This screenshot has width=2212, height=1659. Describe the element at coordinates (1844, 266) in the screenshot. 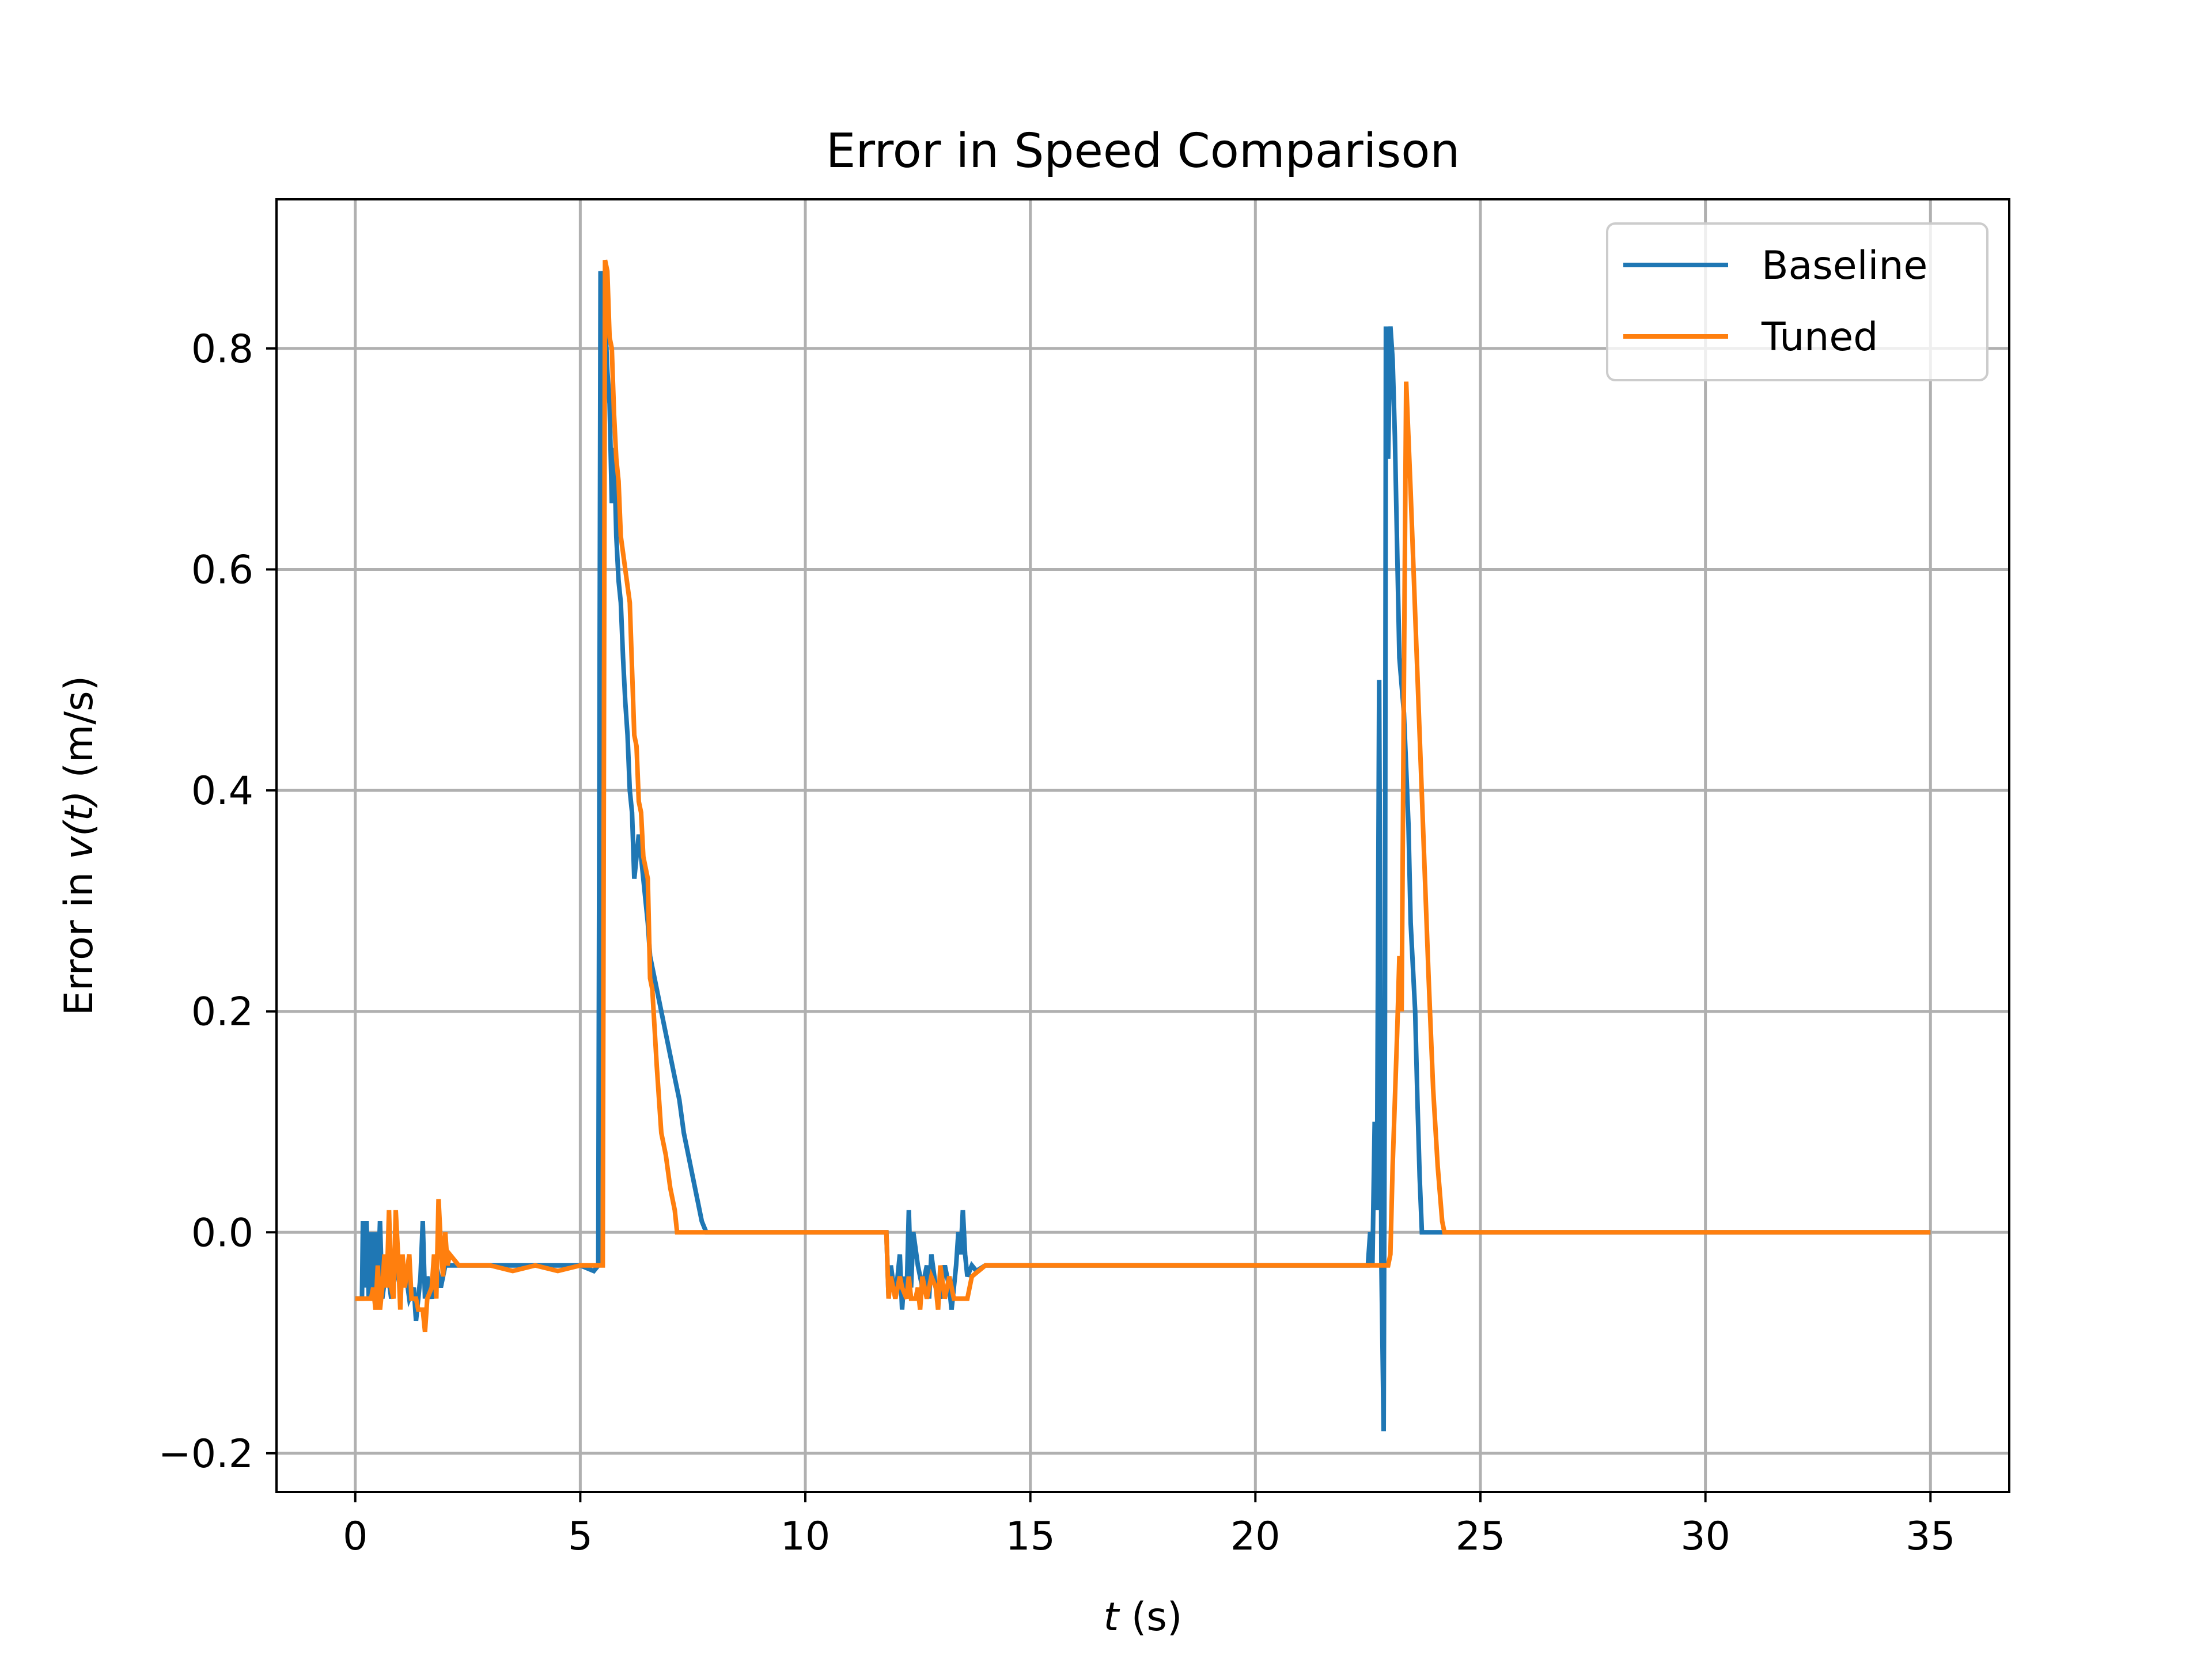

I see `legend-label-baseline: Baseline` at that location.